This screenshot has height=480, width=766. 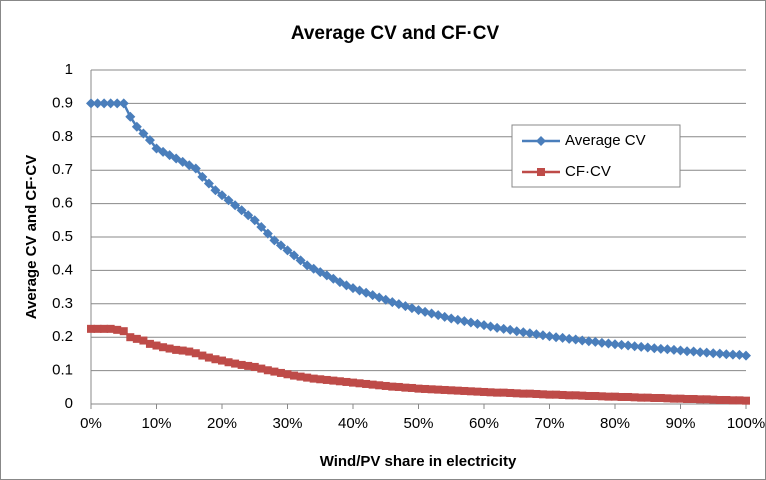 What do you see at coordinates (62, 303) in the screenshot?
I see `y-tick-label: 0.3` at bounding box center [62, 303].